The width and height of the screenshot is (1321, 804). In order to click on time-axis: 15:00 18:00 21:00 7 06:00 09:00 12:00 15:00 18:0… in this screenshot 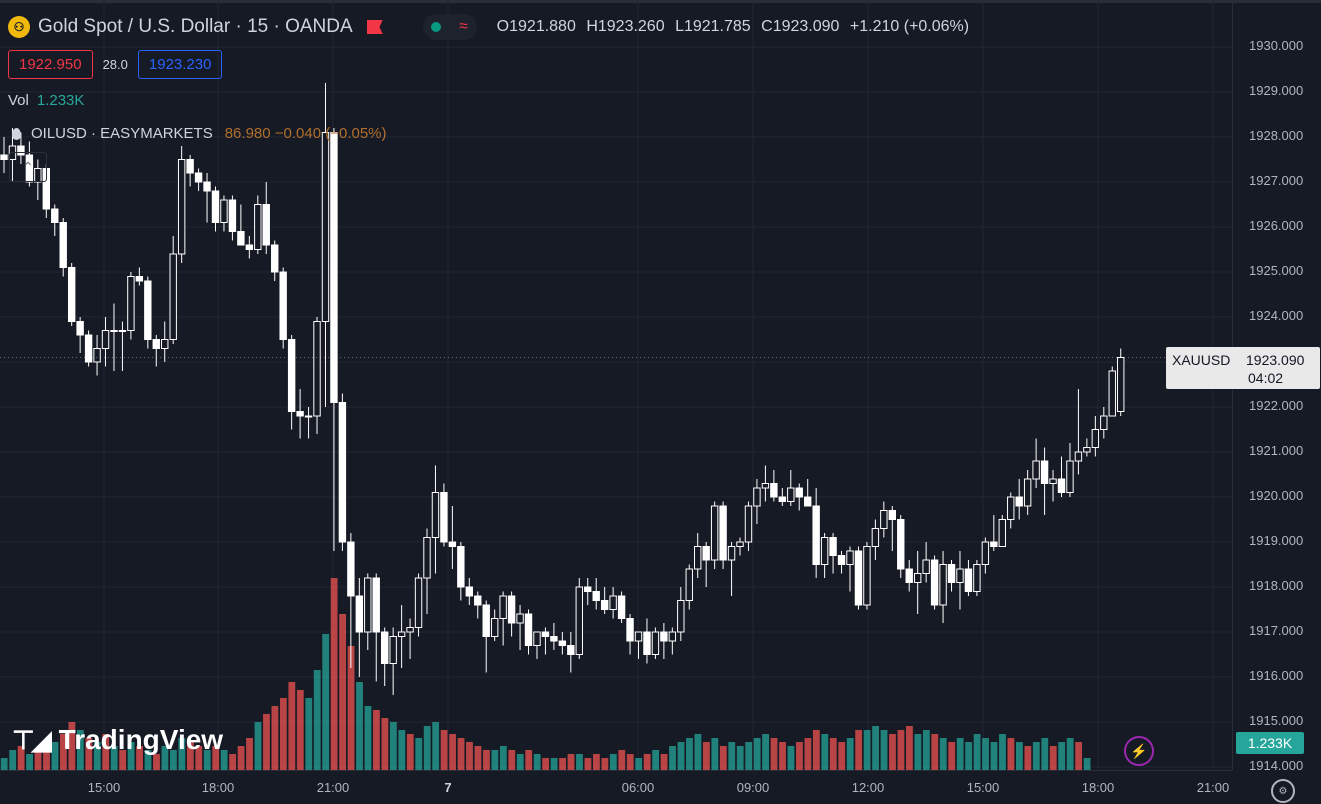, I will do `click(616, 787)`.